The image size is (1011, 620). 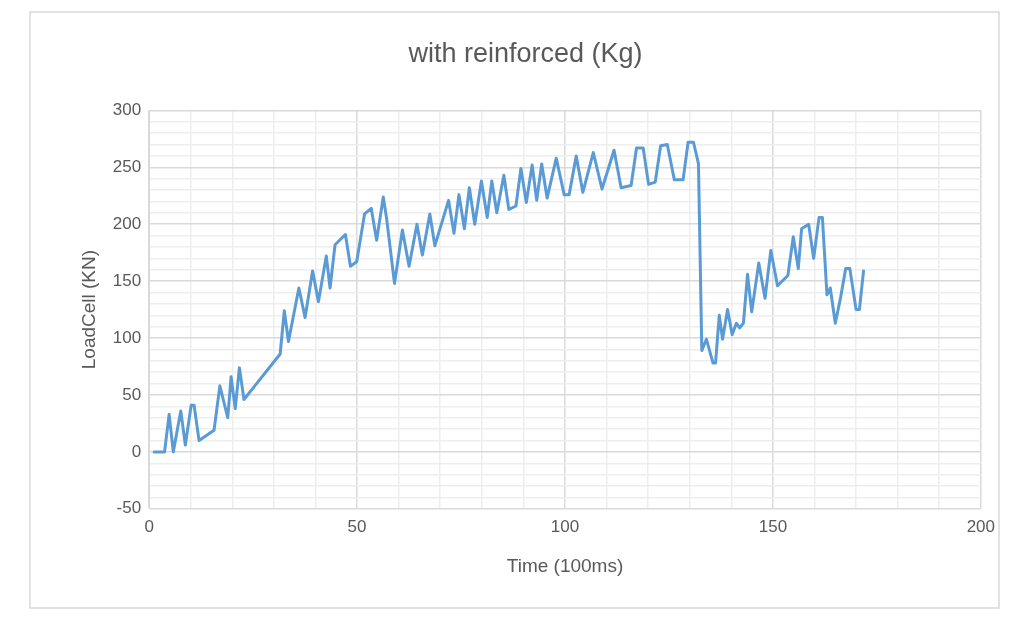 I want to click on x-tick-label: 200, so click(x=981, y=526).